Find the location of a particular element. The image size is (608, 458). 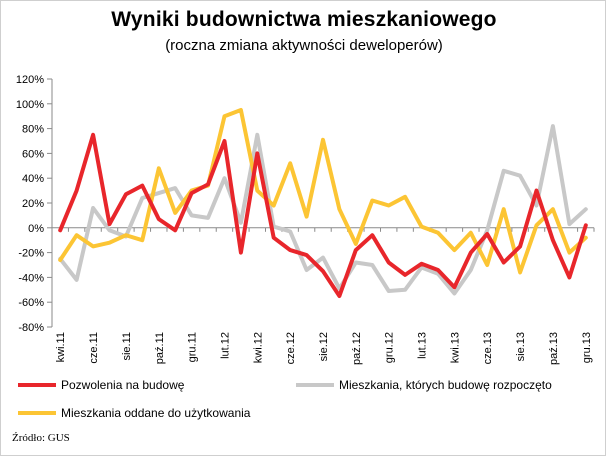

y-tick-label: 40% is located at coordinates (33, 179).